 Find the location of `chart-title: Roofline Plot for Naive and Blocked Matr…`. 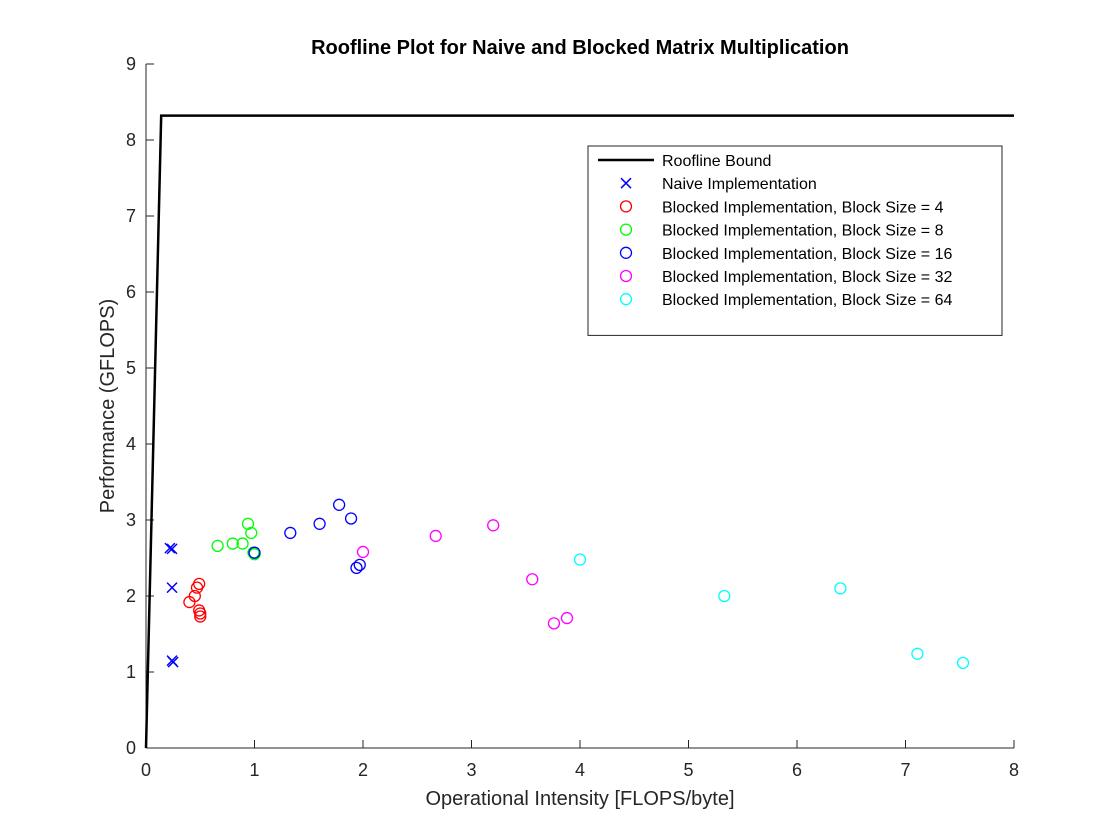

chart-title: Roofline Plot for Naive and Blocked Matr… is located at coordinates (580, 48).